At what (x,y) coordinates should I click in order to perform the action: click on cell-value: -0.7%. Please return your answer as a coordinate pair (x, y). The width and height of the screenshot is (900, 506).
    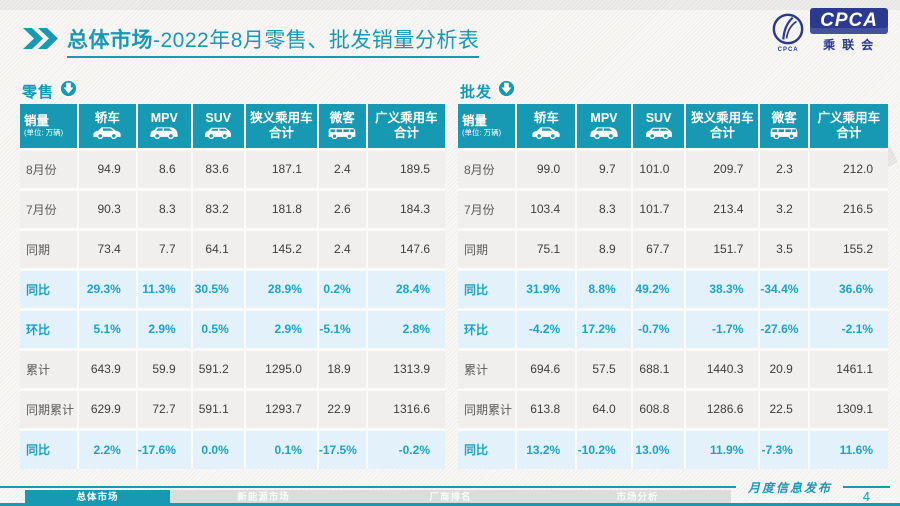
    Looking at the image, I should click on (658, 328).